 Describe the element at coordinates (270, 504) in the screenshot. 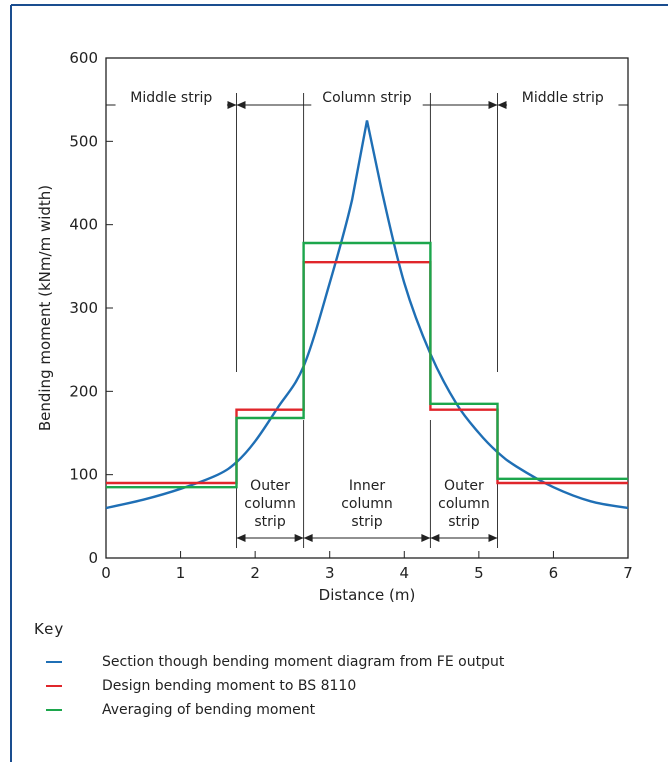

I see `bottom-zone-label-0: column` at that location.